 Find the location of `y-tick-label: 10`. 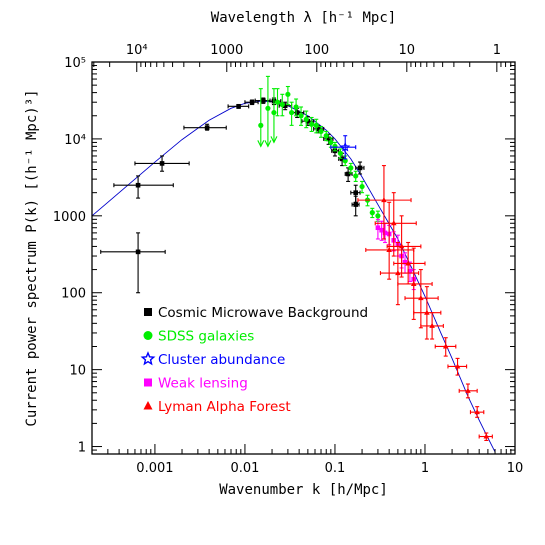

y-tick-label: 10 is located at coordinates (77, 371).